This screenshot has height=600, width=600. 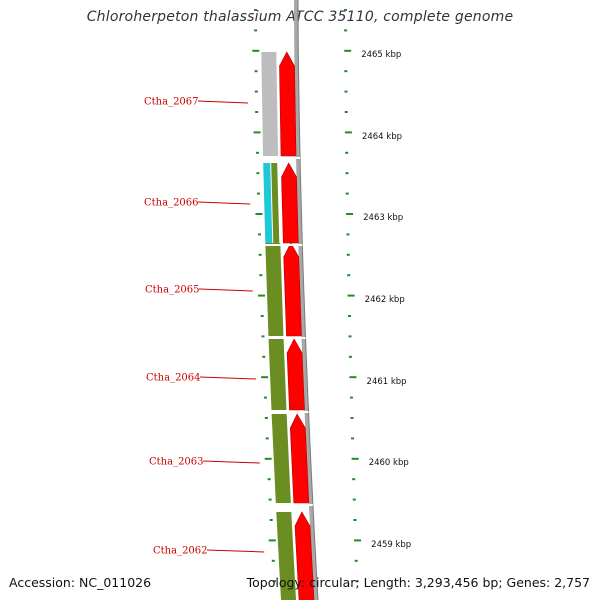 I want to click on backbone-line, so click(x=306, y=300).